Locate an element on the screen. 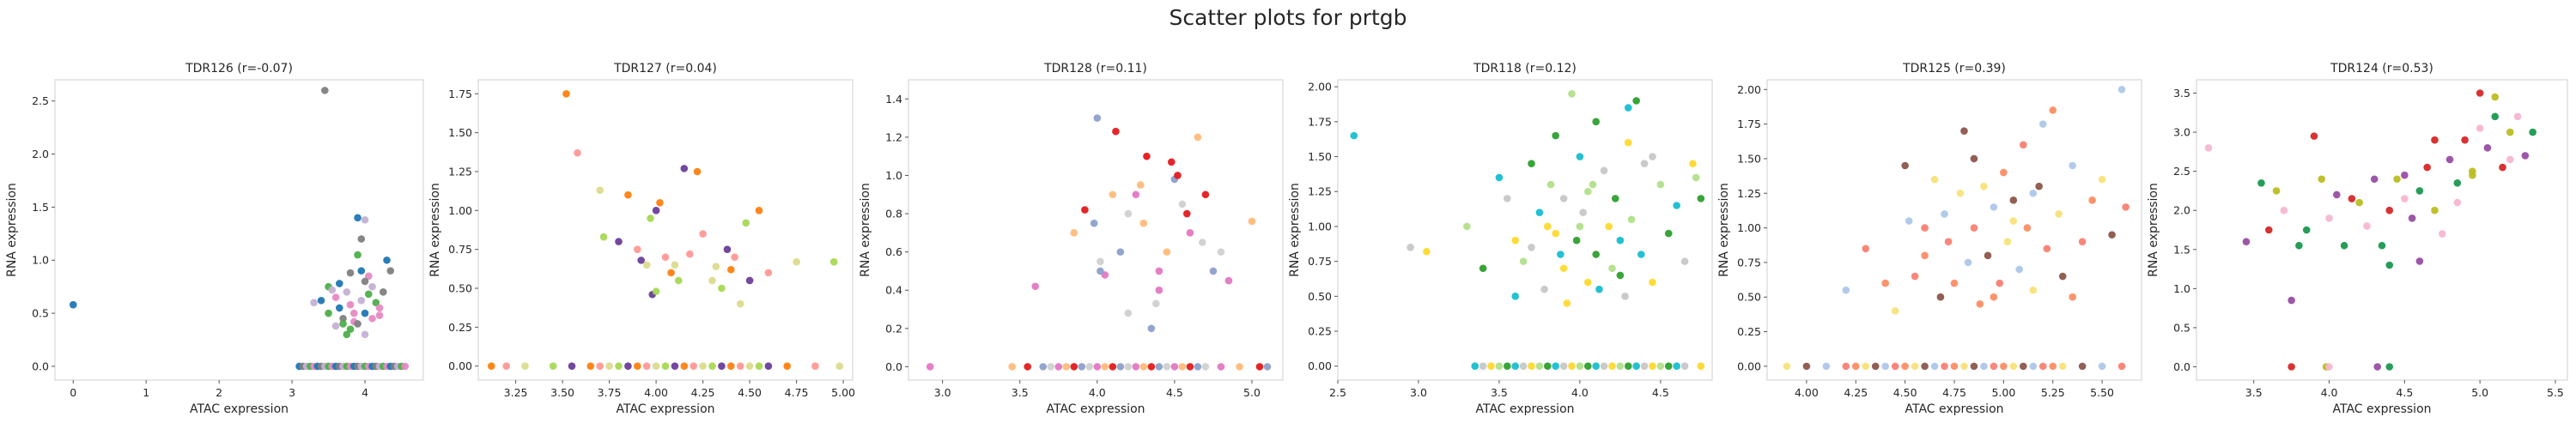 The image size is (2576, 429). y-tick-label: 0.0 is located at coordinates (2181, 366).